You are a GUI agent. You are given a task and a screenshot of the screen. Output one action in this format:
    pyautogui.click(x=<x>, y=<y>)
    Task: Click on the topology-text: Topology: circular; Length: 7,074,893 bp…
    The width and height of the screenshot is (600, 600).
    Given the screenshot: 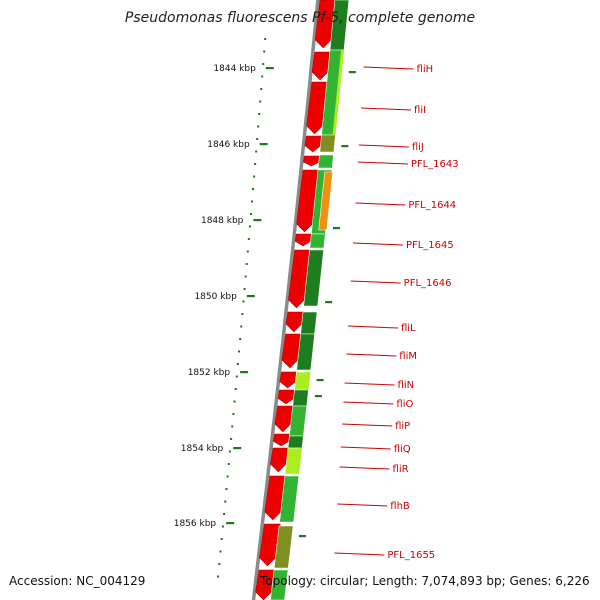 What is the action you would take?
    pyautogui.click(x=425, y=581)
    